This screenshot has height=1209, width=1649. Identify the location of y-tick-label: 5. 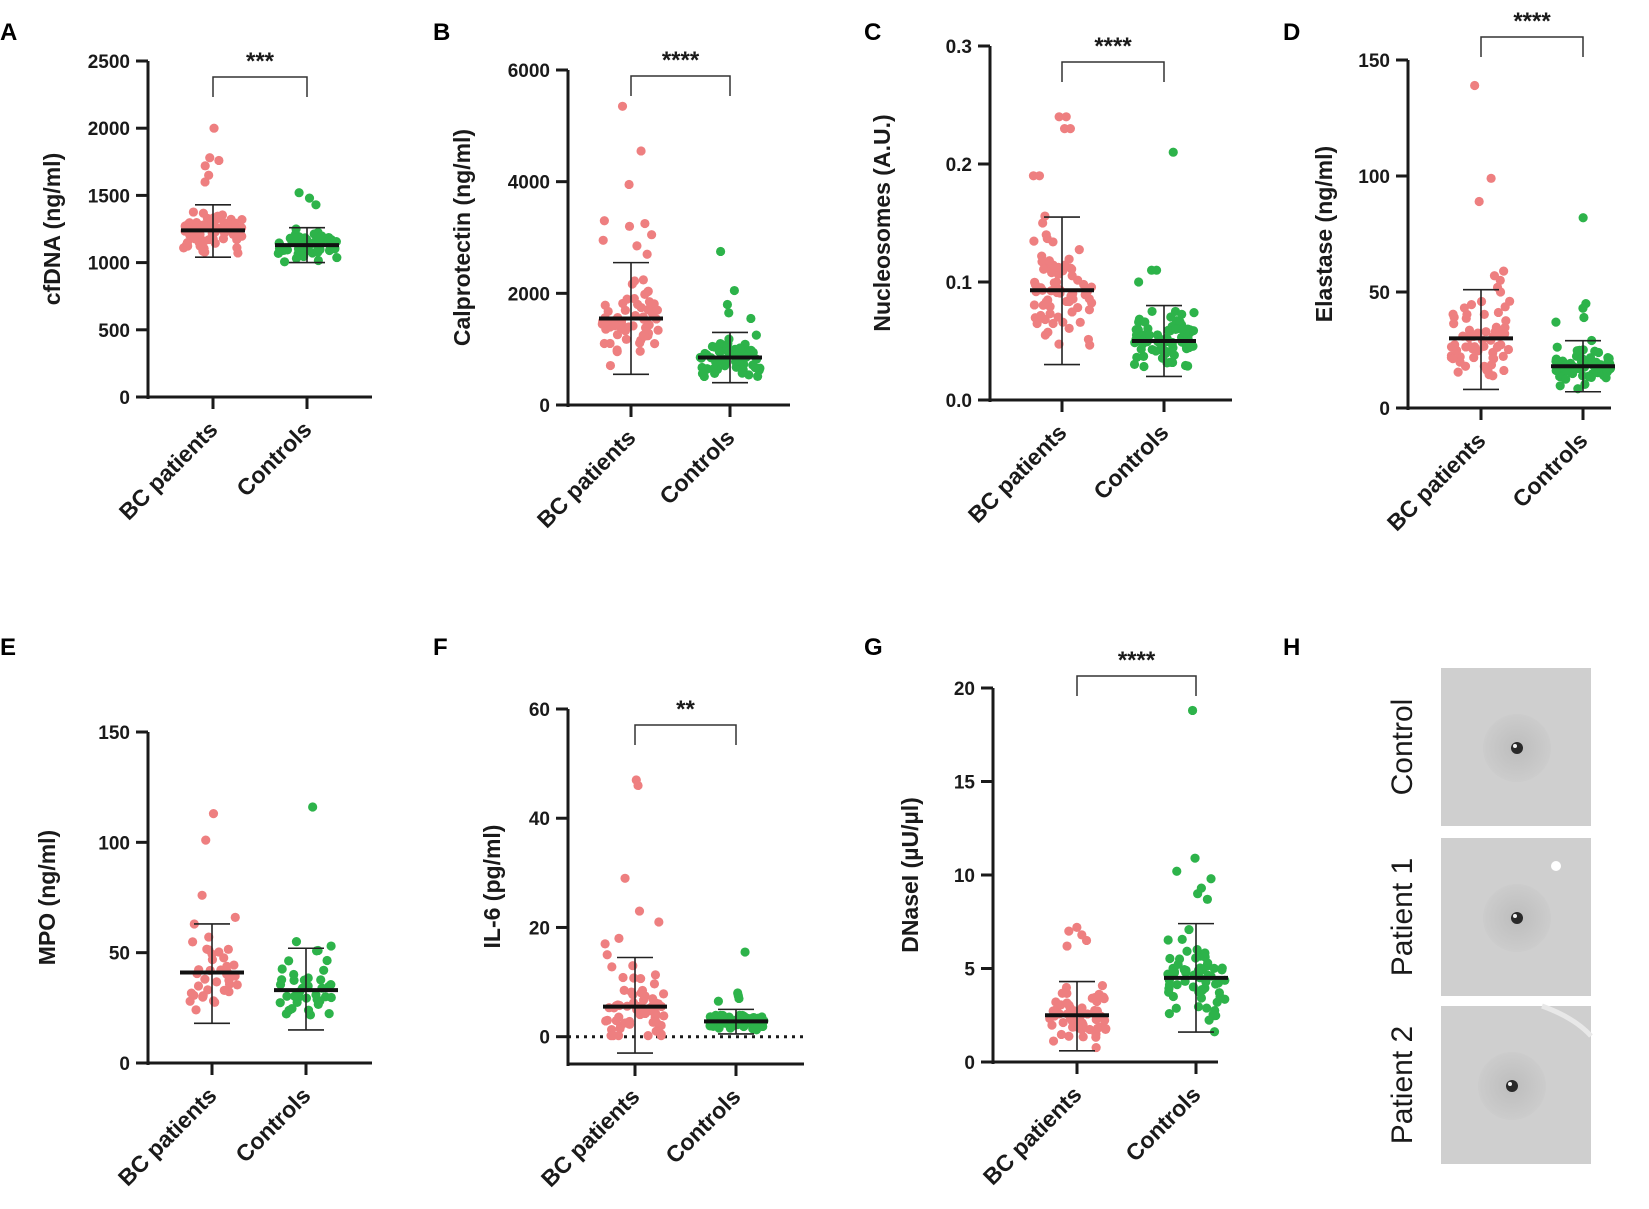
(969, 970).